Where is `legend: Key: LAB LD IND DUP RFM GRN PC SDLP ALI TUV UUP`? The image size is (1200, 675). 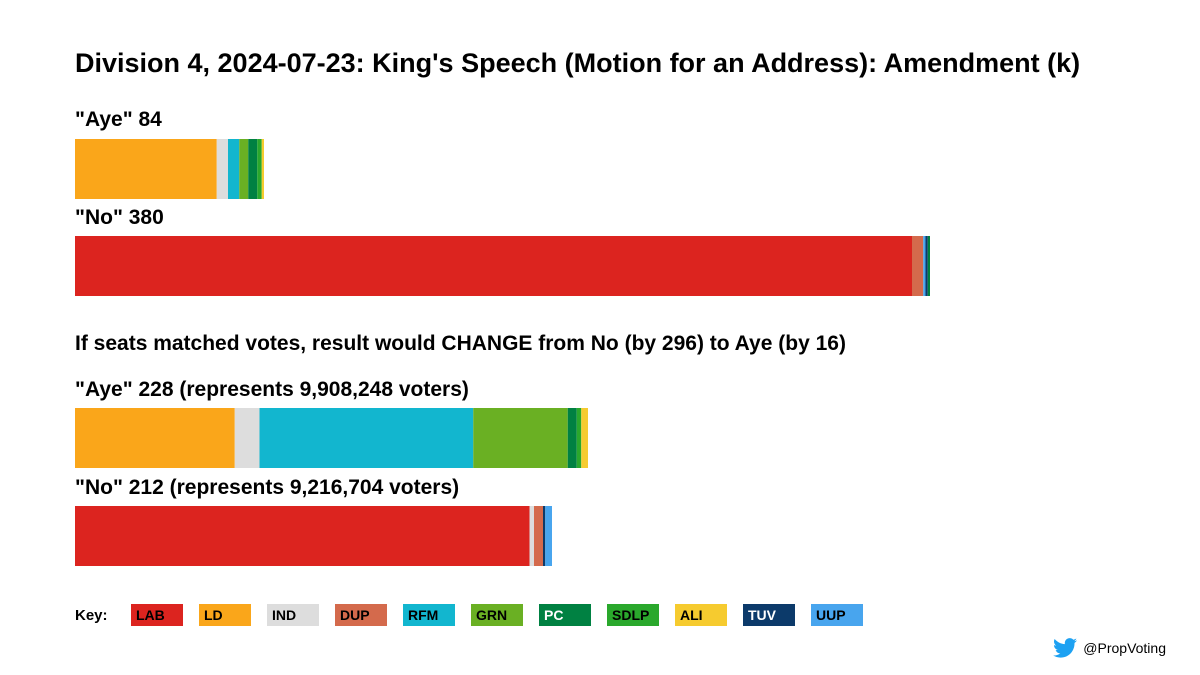 legend: Key: LAB LD IND DUP RFM GRN PC SDLP ALI TUV UUP is located at coordinates (477, 615).